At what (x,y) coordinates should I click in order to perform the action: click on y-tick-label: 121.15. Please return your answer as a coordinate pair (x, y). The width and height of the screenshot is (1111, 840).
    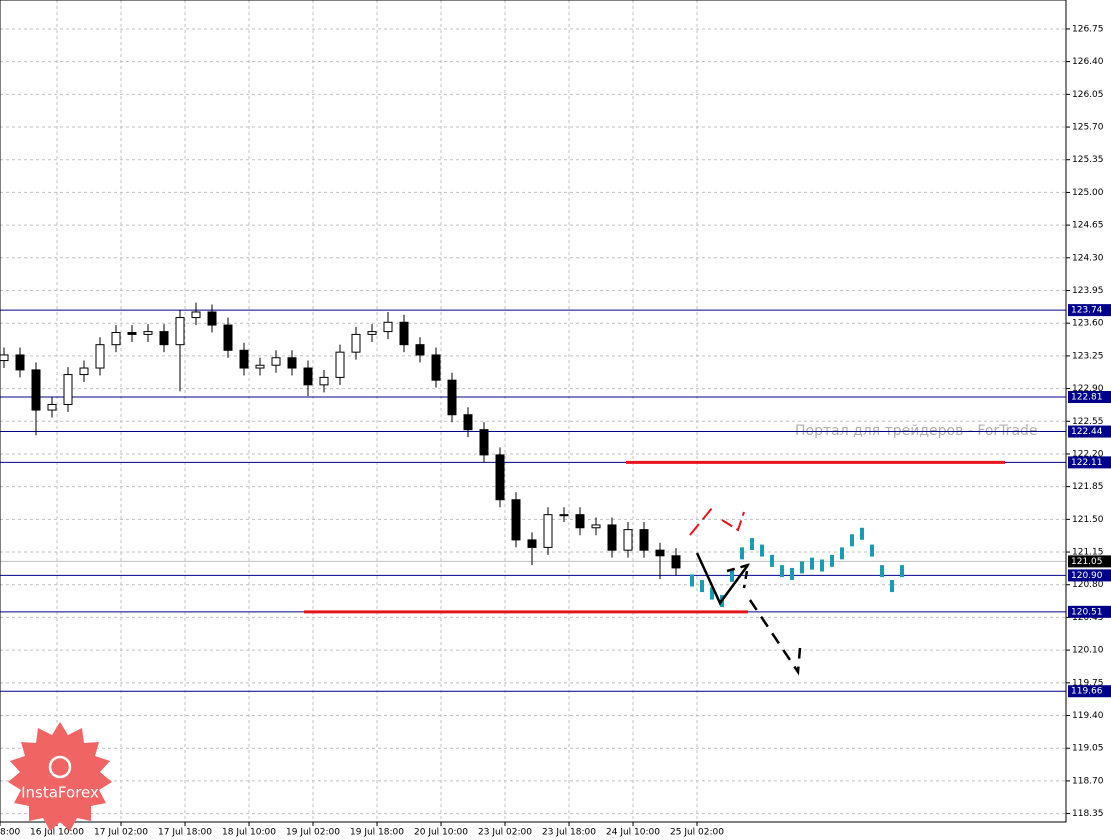
    Looking at the image, I should click on (1088, 553).